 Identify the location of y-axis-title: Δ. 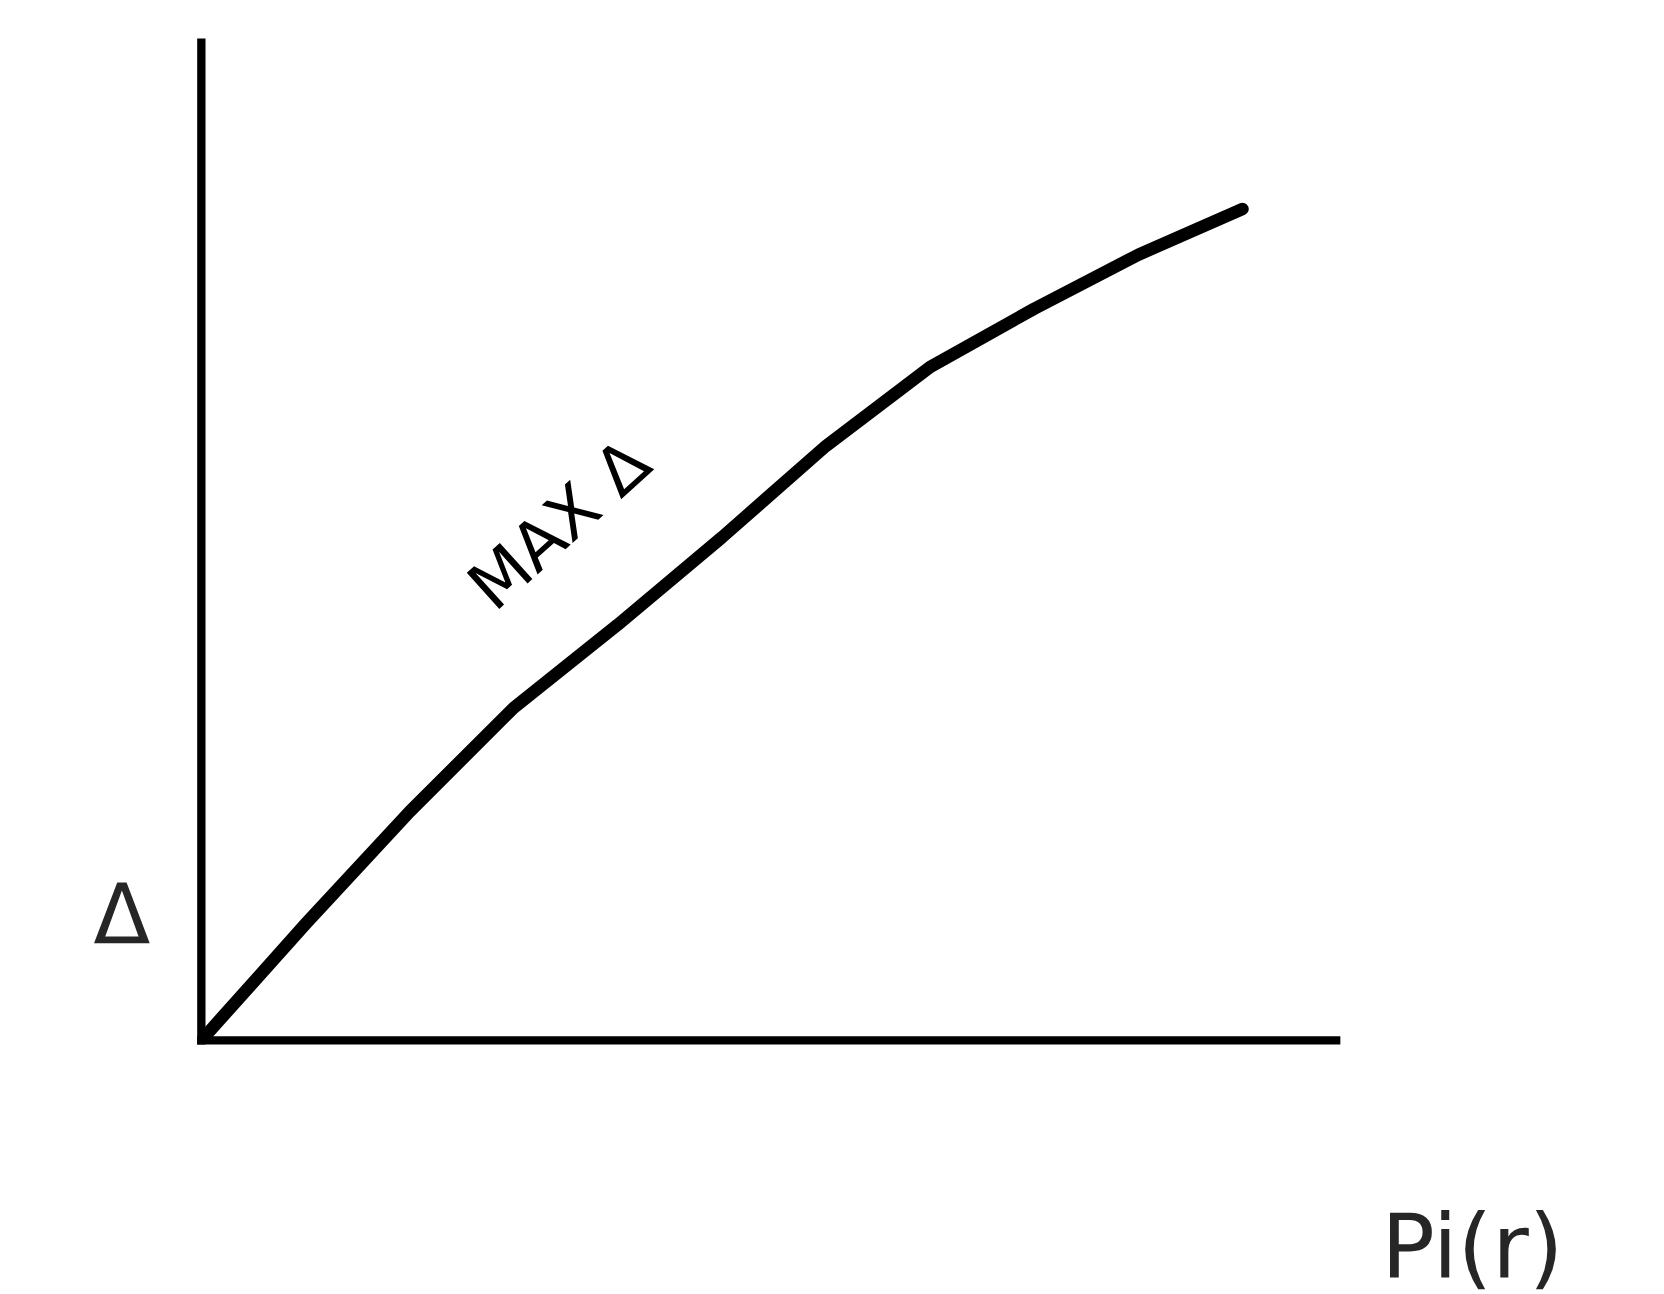
(122, 913).